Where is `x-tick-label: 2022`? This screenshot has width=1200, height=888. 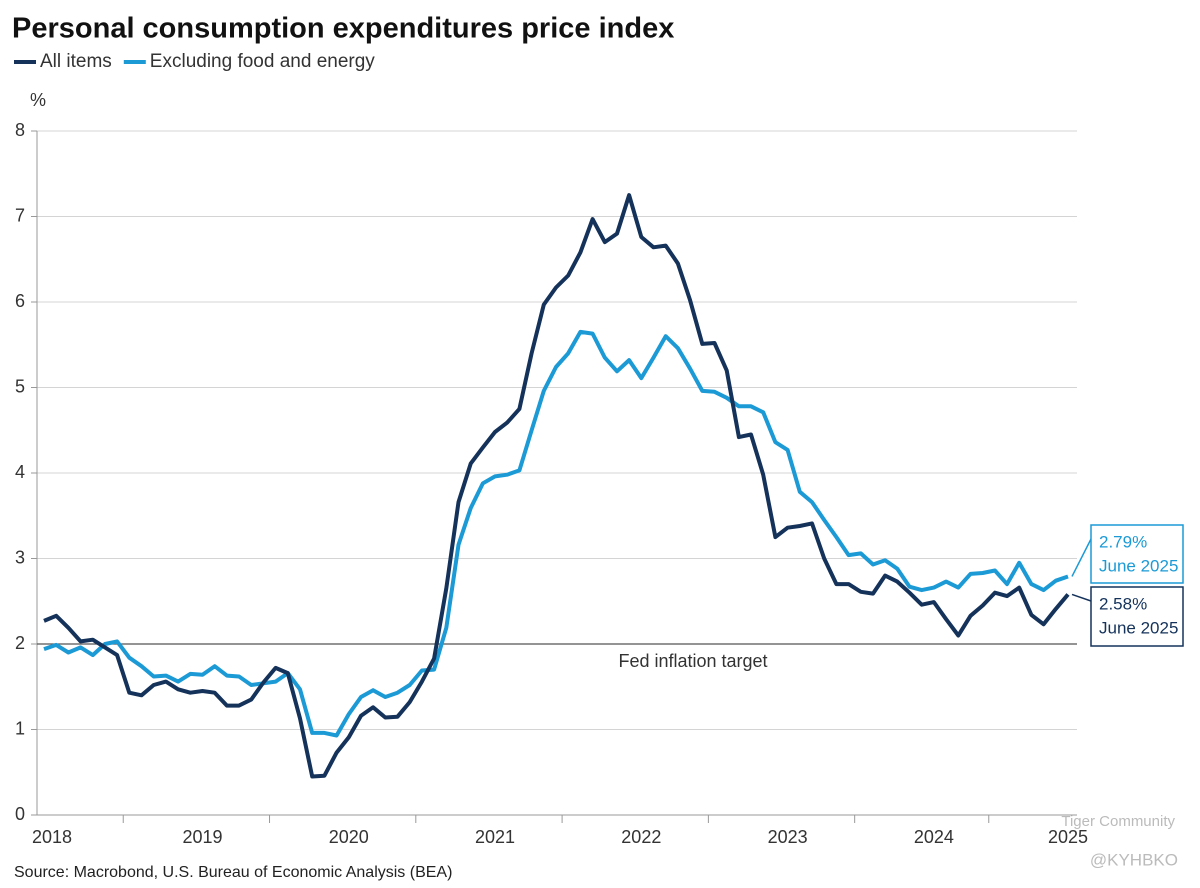
x-tick-label: 2022 is located at coordinates (641, 837).